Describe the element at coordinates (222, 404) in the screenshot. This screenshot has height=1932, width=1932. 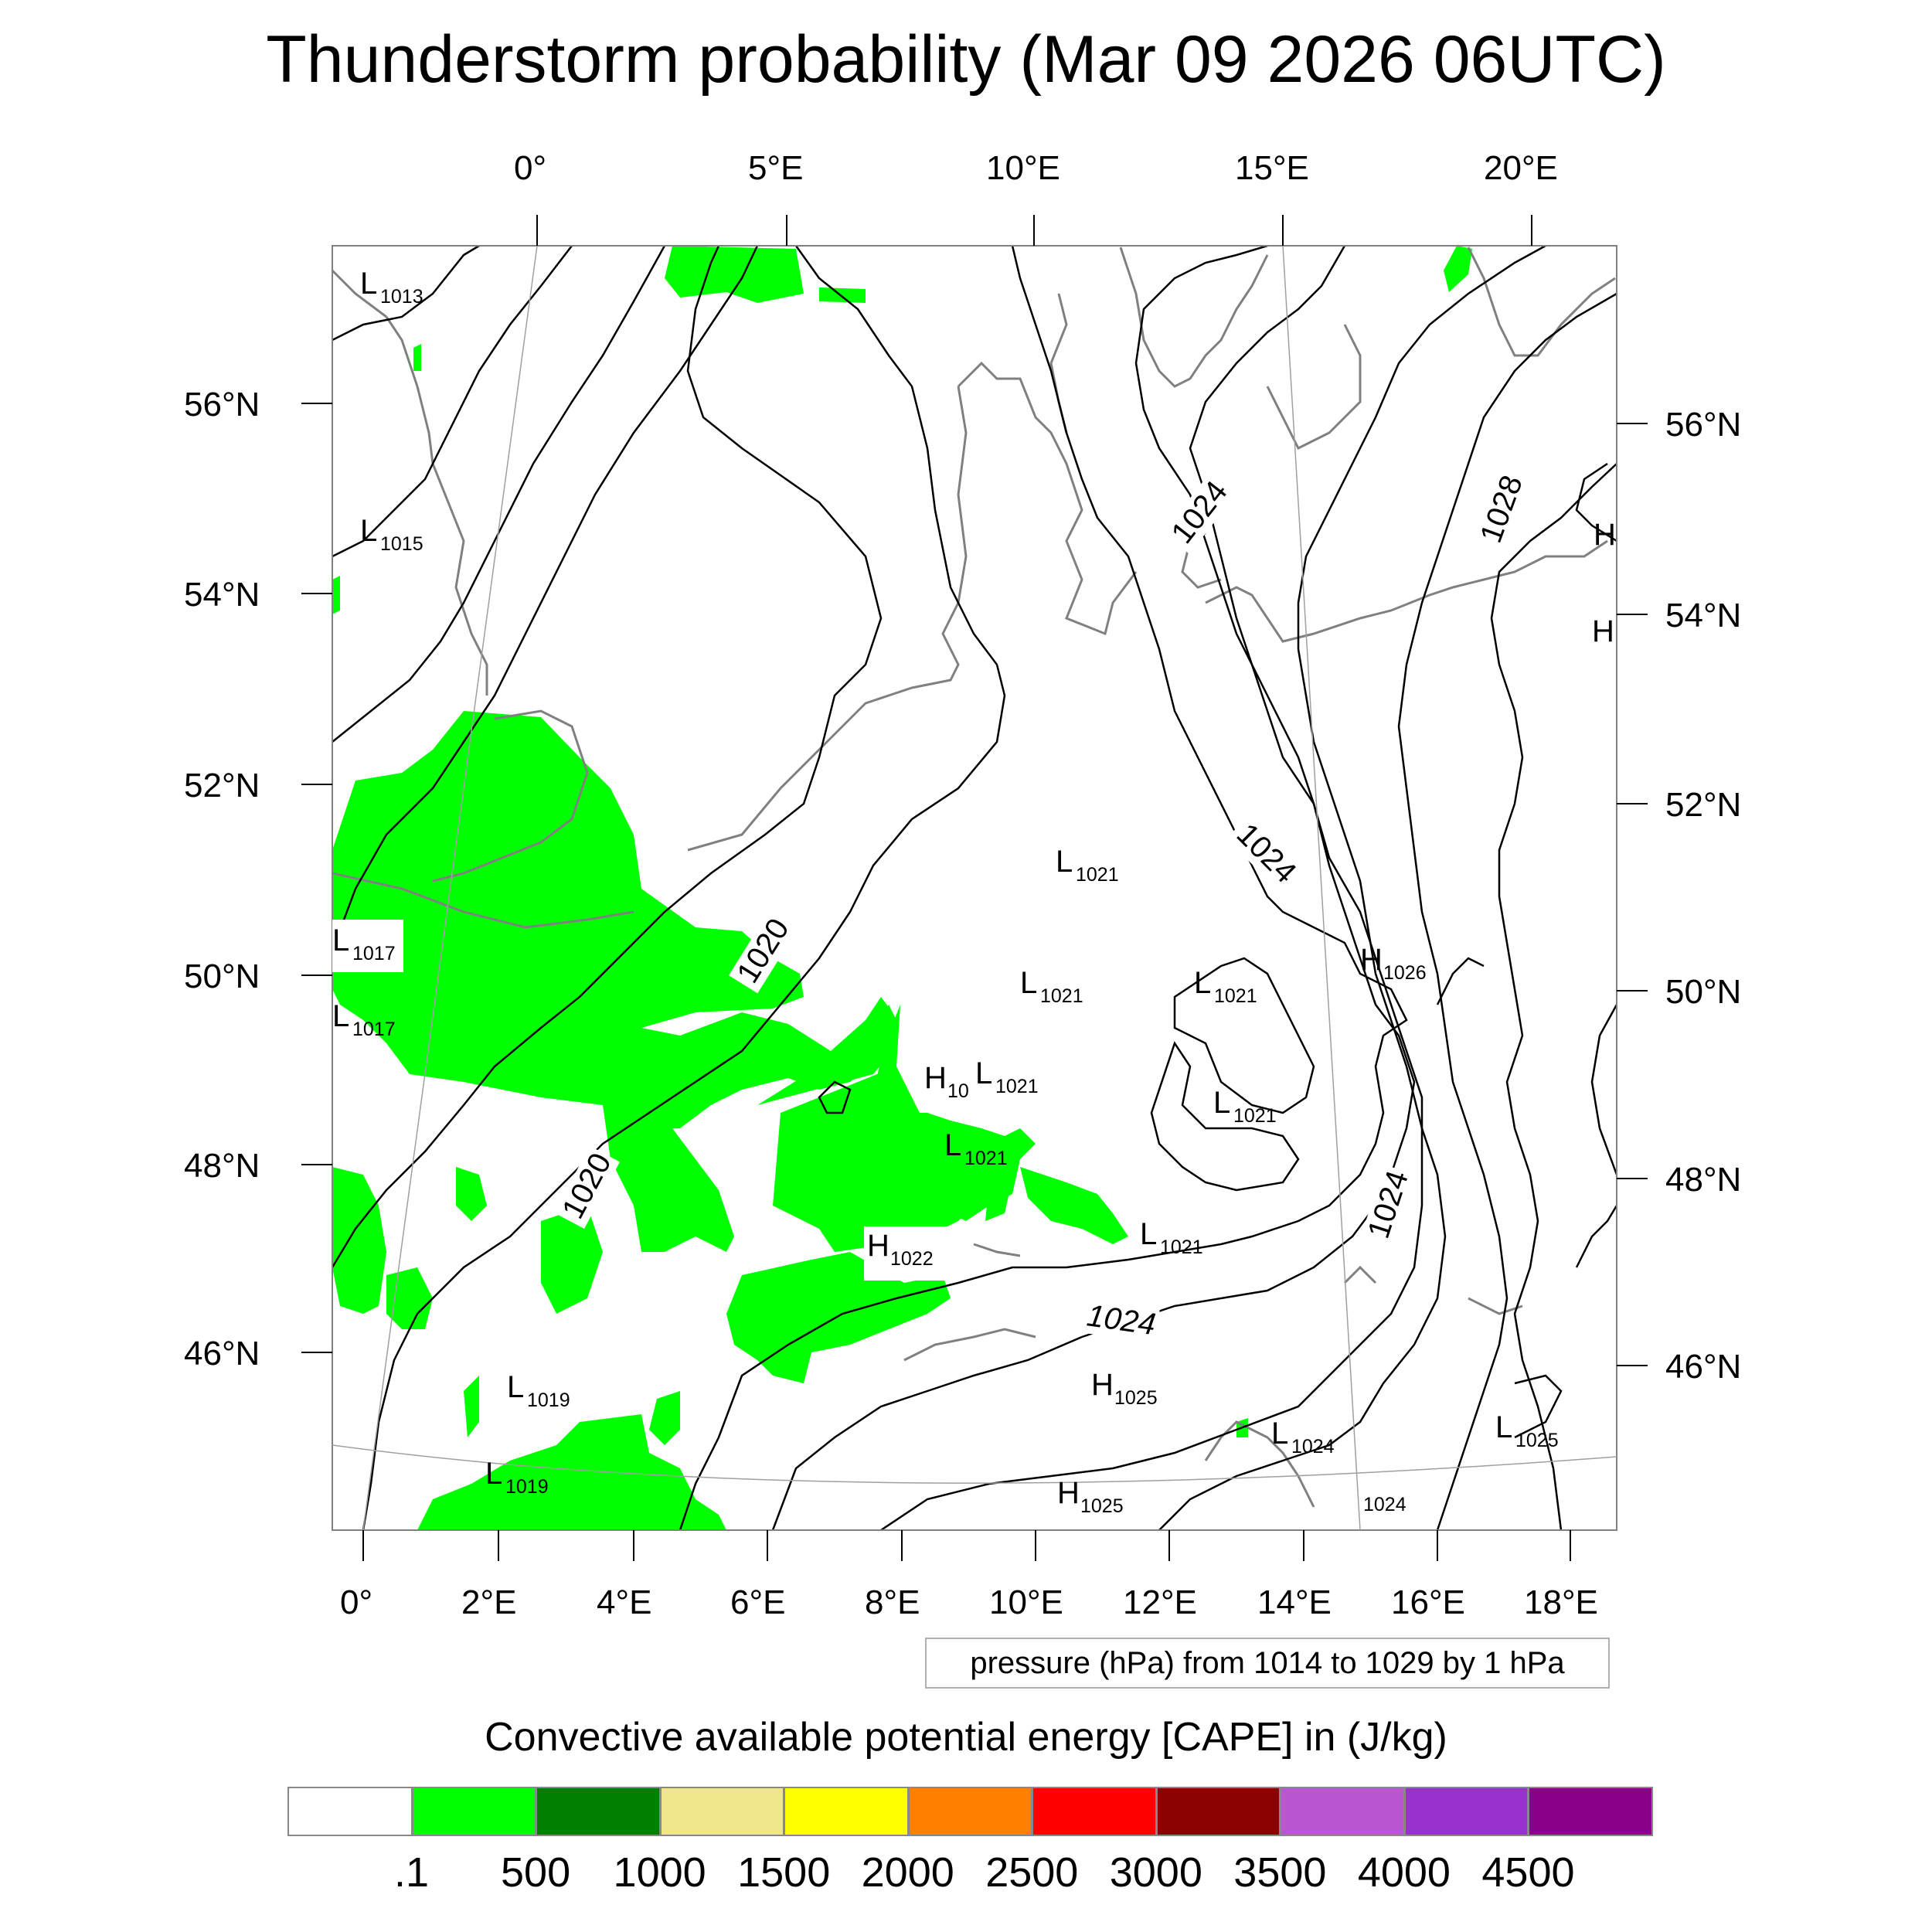
I see `left-lat-label: 56°N` at that location.